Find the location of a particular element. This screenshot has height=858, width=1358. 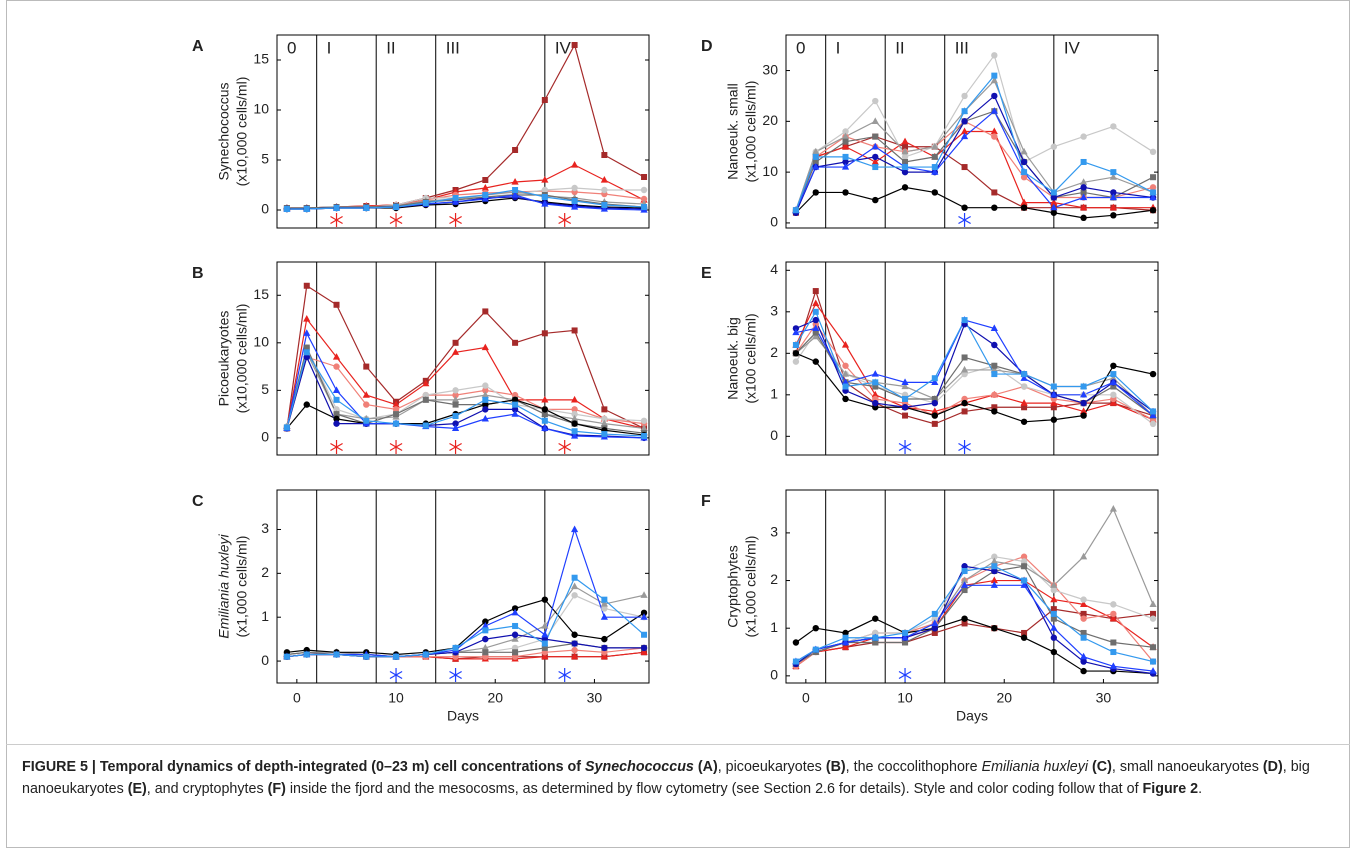

x-tick-label: 20 is located at coordinates (495, 698).